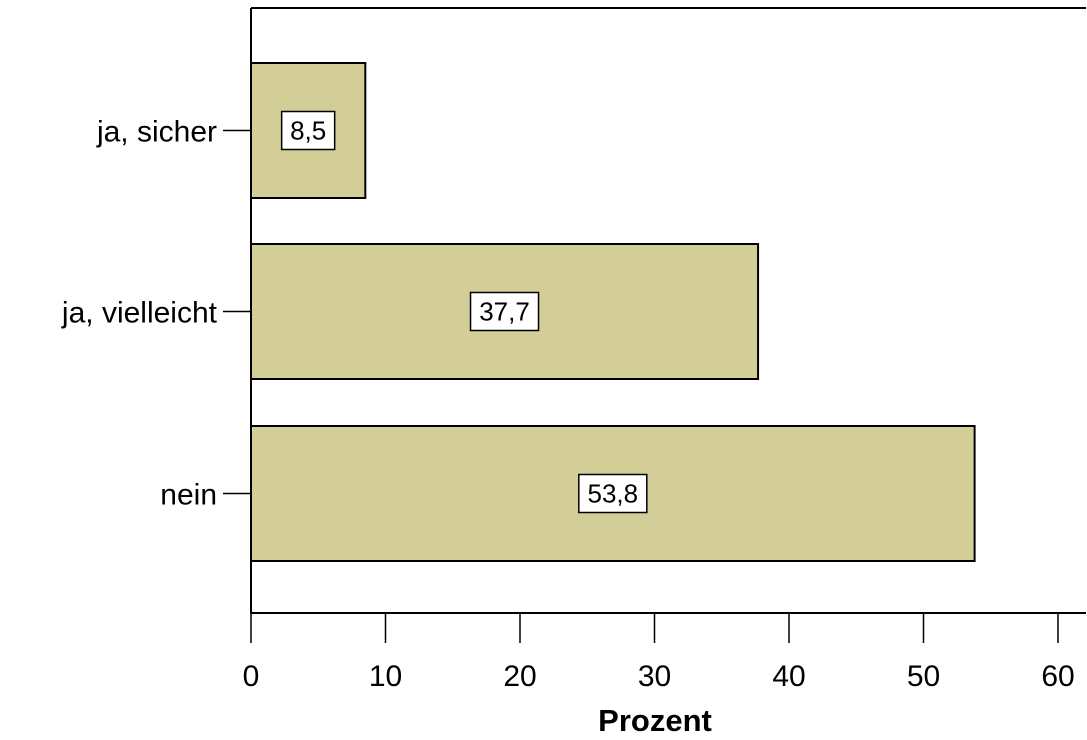 This screenshot has height=740, width=1087. Describe the element at coordinates (188, 495) in the screenshot. I see `category-label: nein` at that location.